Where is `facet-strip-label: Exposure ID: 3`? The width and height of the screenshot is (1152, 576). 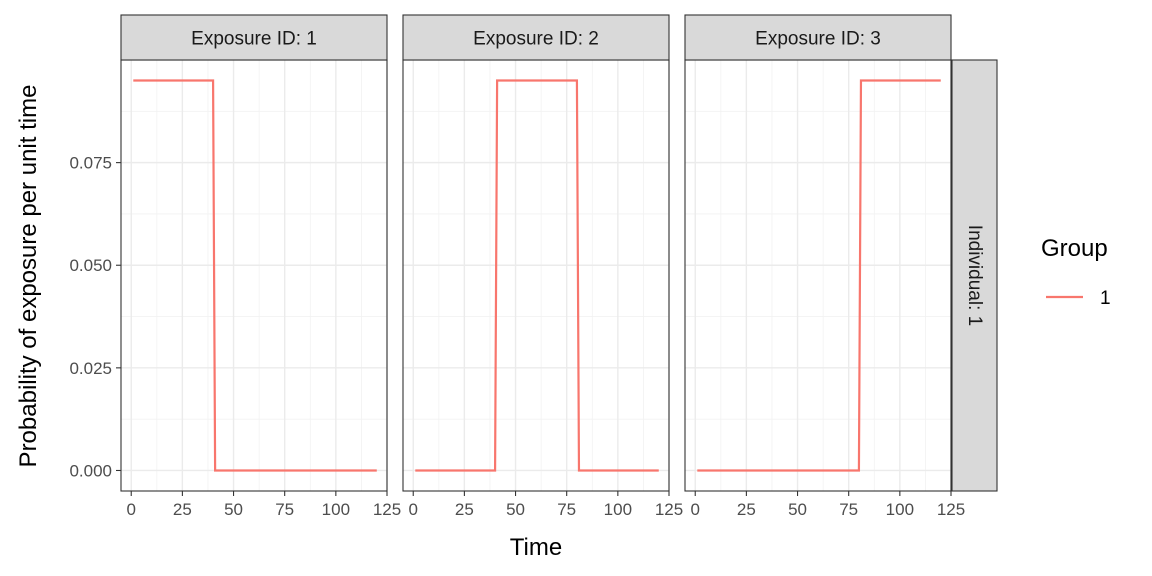 facet-strip-label: Exposure ID: 3 is located at coordinates (818, 39).